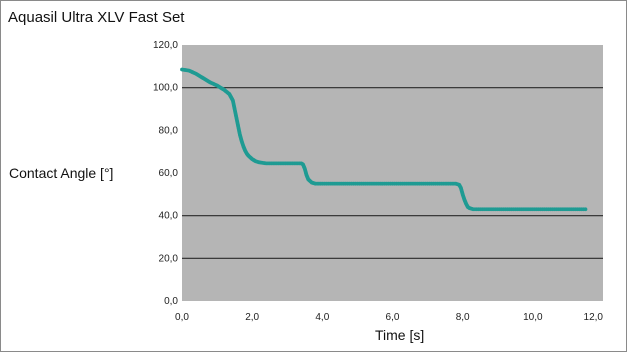  Describe the element at coordinates (400, 335) in the screenshot. I see `x-axis-label: Time [s]` at that location.